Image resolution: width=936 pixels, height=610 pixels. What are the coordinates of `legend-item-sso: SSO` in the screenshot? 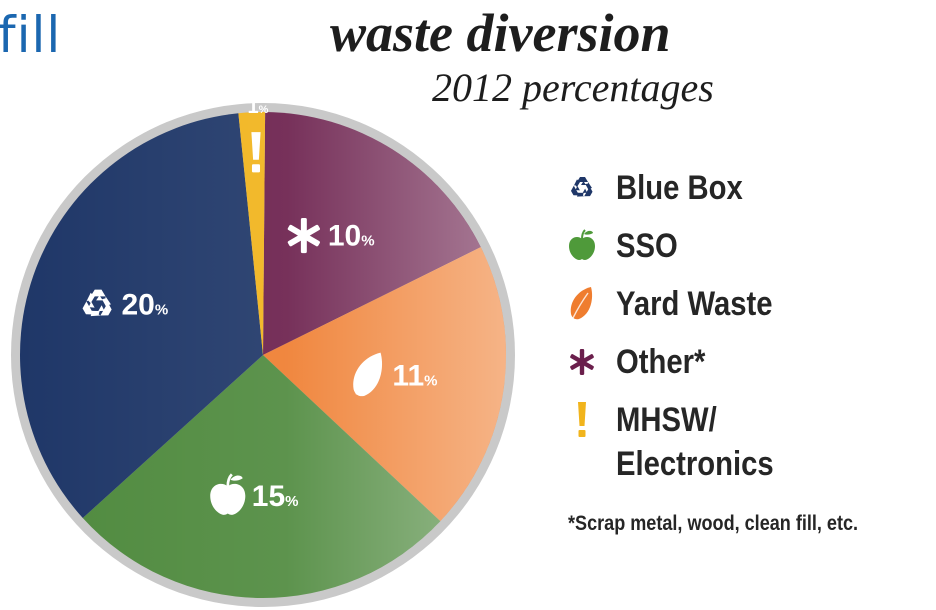 It's located at (742, 253).